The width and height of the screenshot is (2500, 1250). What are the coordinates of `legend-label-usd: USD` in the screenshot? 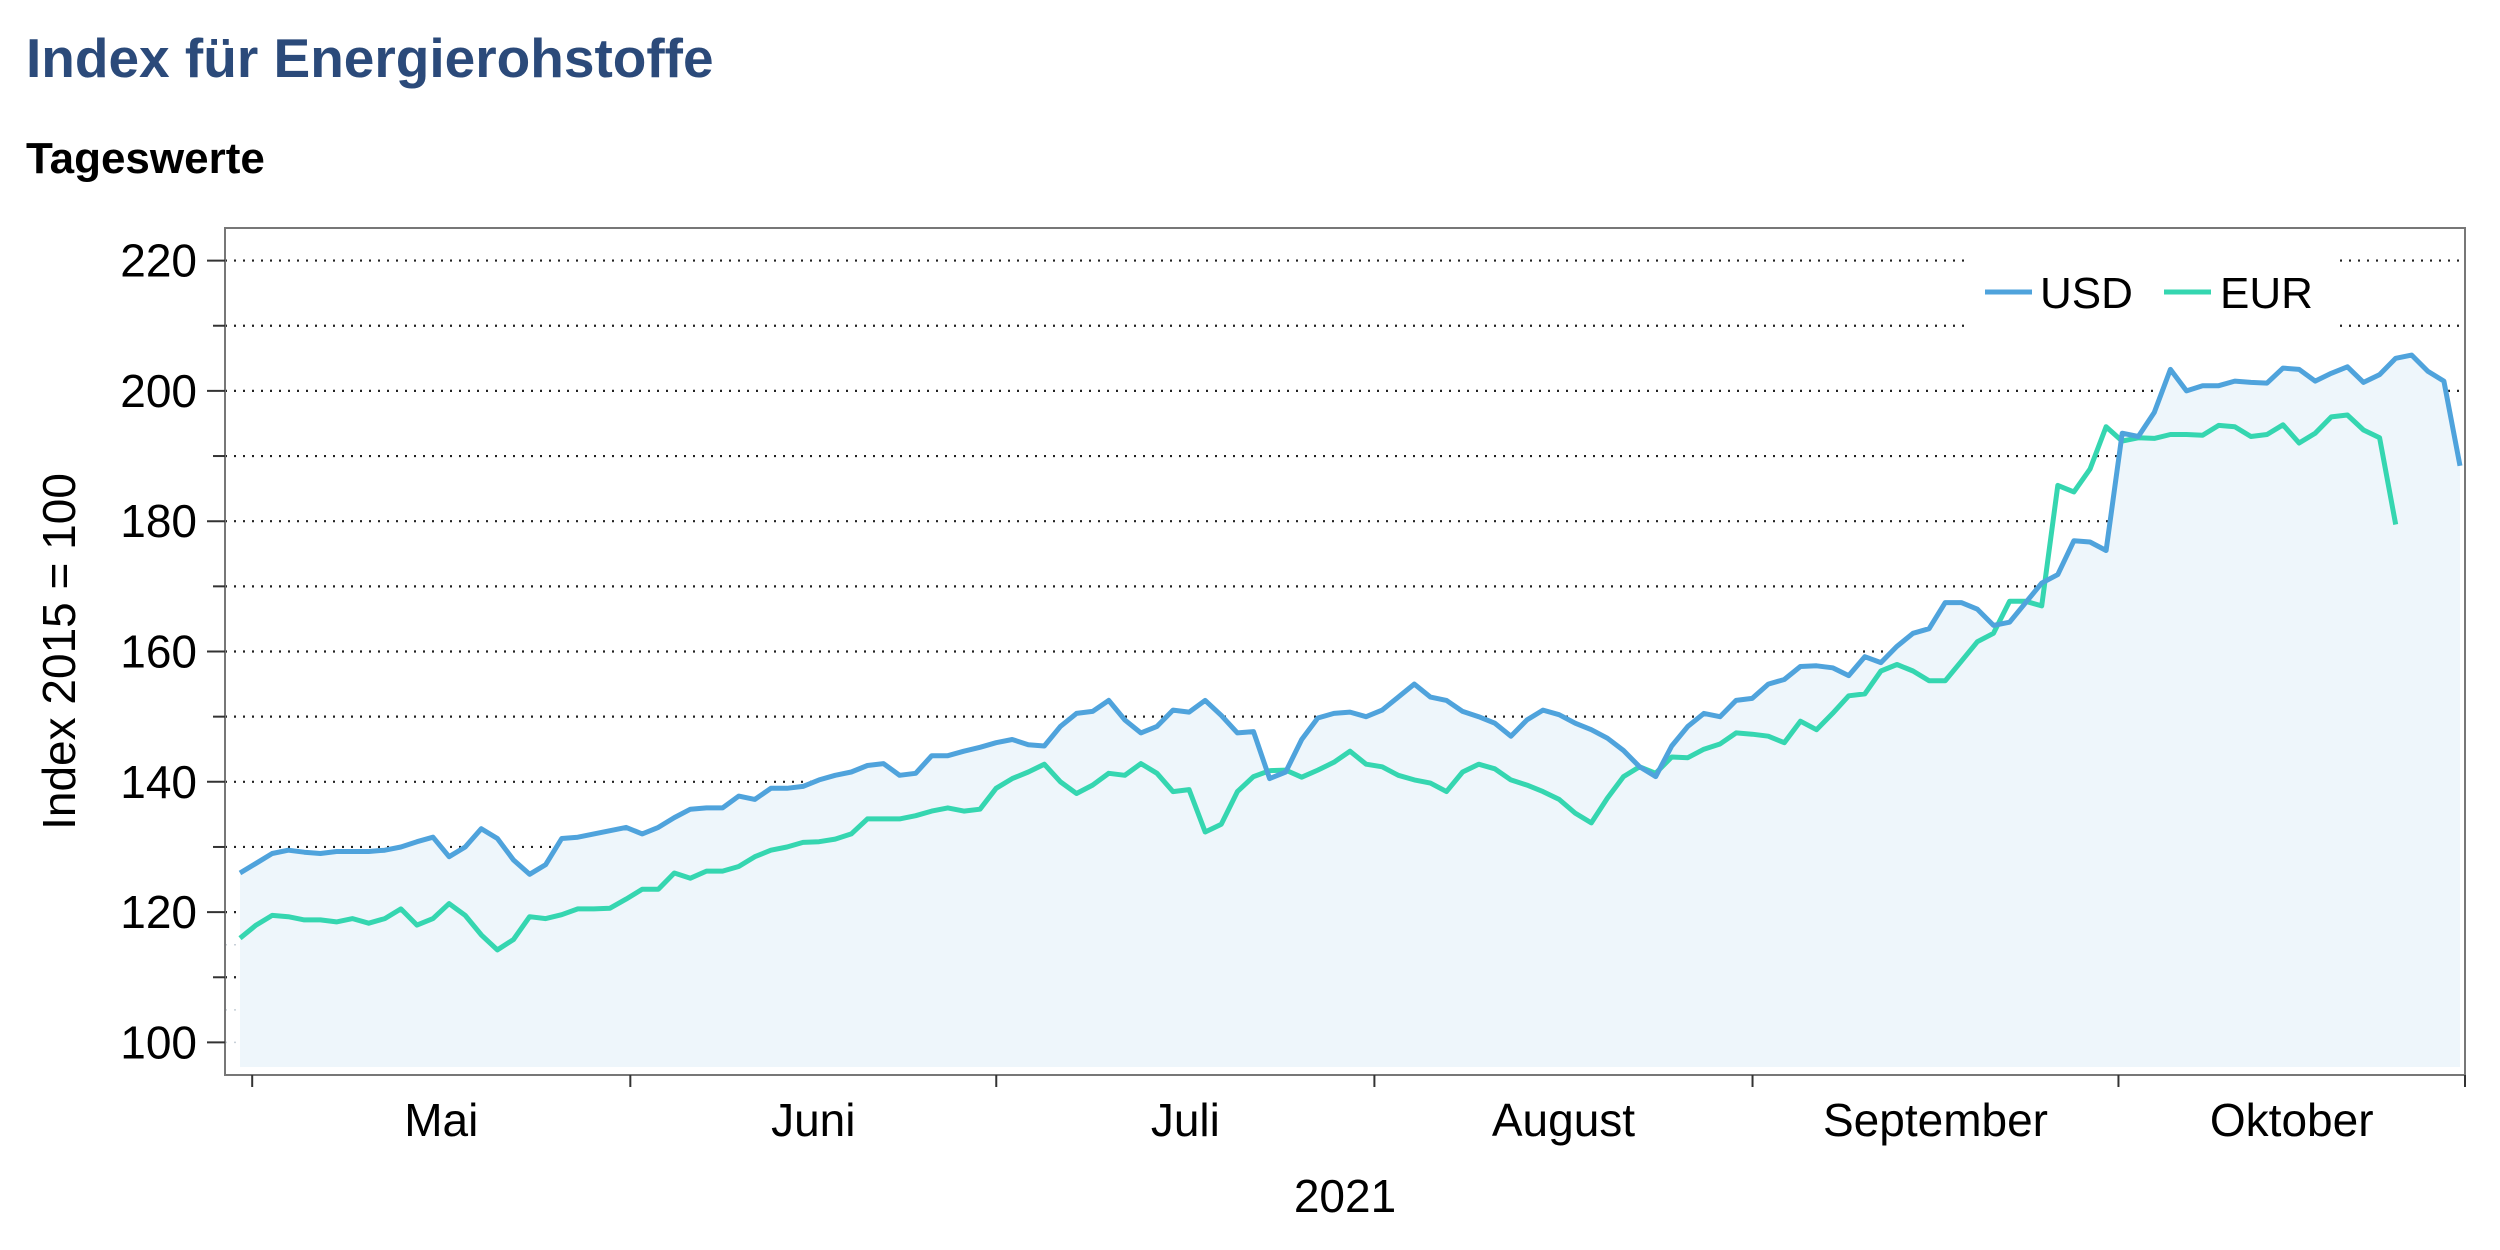 It's located at (2086, 293).